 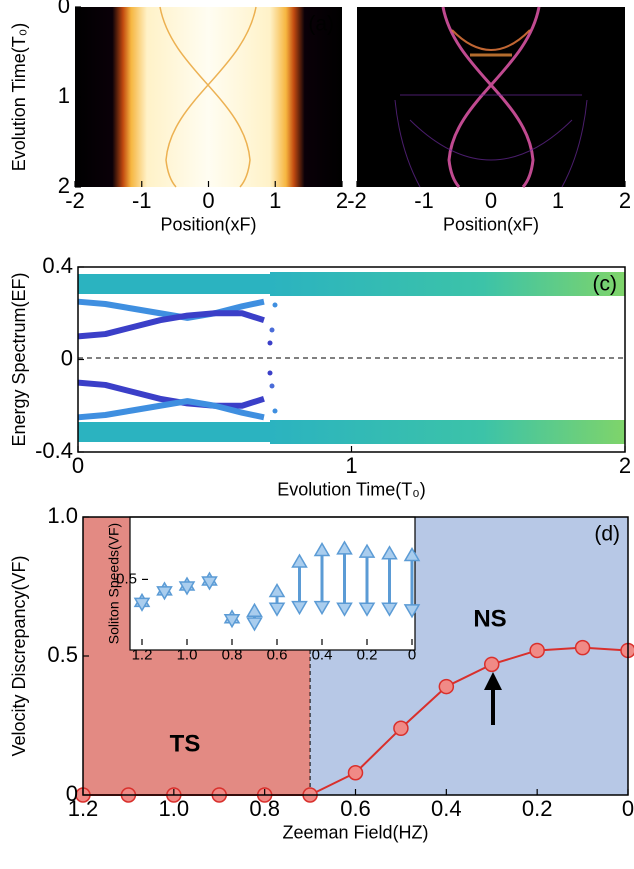 What do you see at coordinates (19, 655) in the screenshot?
I see `y-axis-label: Velocity Discrepancy(VF)` at bounding box center [19, 655].